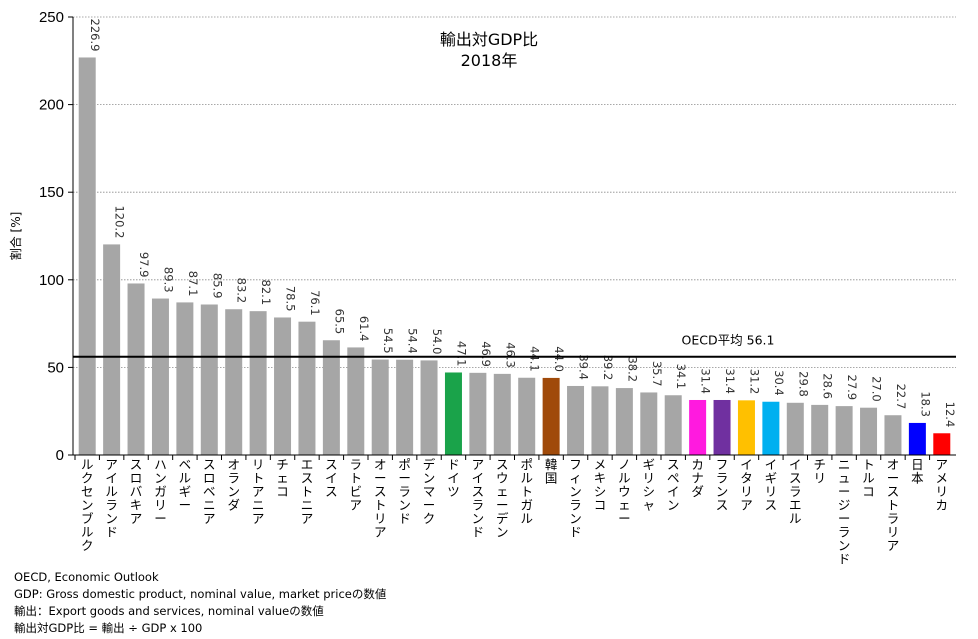  What do you see at coordinates (942, 485) in the screenshot?
I see `category-label: アメリカ` at bounding box center [942, 485].